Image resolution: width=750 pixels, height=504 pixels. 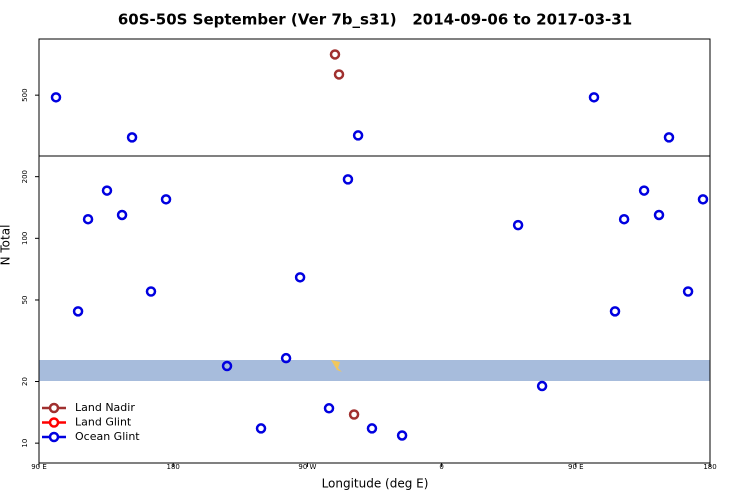 What do you see at coordinates (25, 443) in the screenshot?
I see `y-tick-label: 10` at bounding box center [25, 443].